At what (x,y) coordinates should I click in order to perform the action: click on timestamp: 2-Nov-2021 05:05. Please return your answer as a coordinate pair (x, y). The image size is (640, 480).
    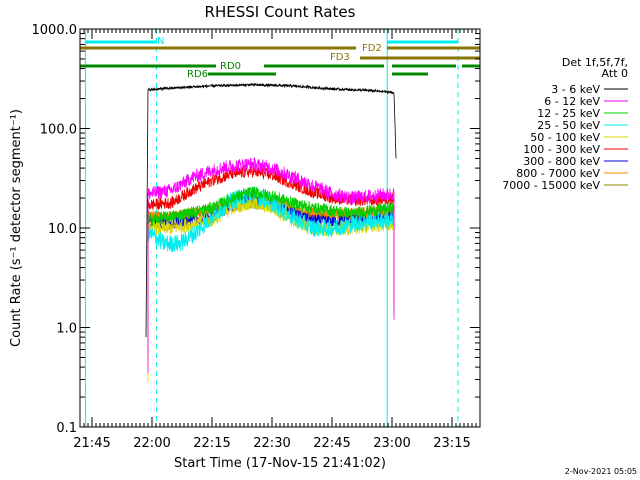
    Looking at the image, I should click on (601, 471).